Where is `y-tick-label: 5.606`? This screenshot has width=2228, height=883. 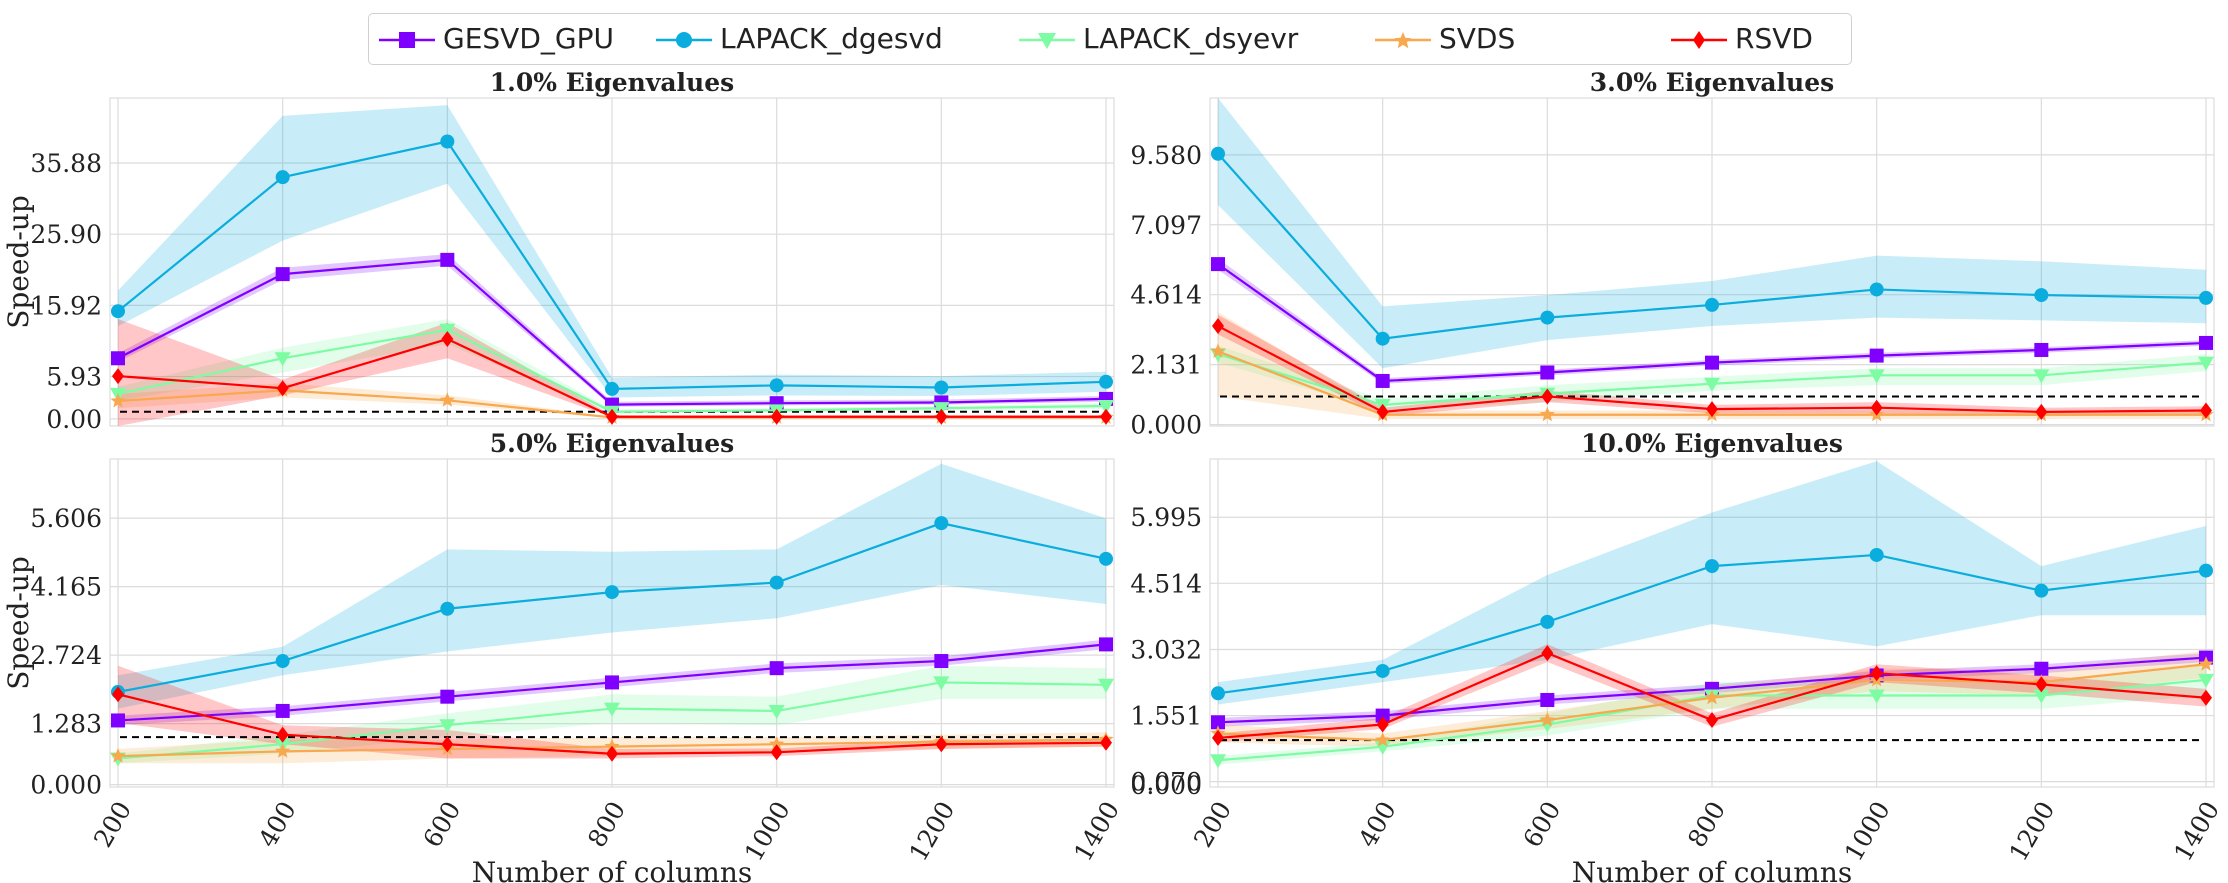 y-tick-label: 5.606 is located at coordinates (66, 518).